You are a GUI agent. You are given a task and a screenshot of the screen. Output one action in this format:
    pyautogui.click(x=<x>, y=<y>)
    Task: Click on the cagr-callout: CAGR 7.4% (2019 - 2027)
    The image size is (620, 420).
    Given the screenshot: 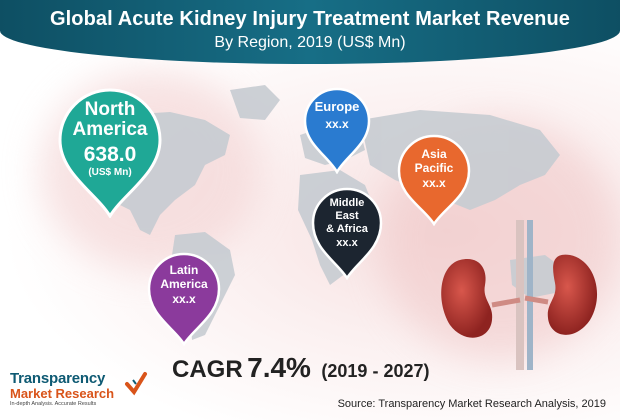 What is the action you would take?
    pyautogui.click(x=300, y=368)
    